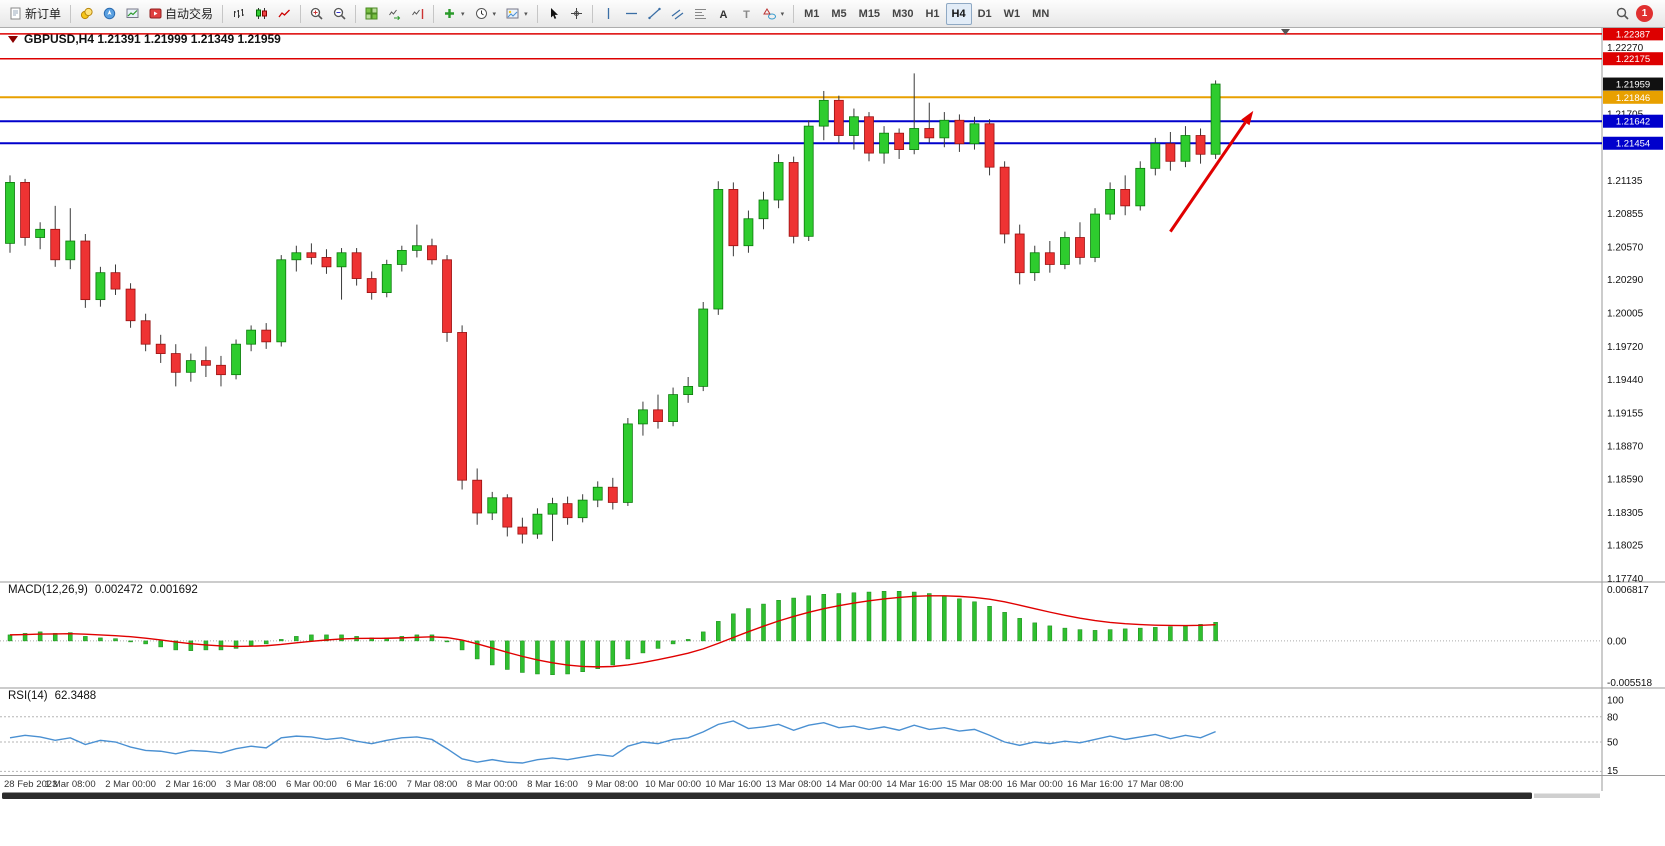 Image resolution: width=1665 pixels, height=846 pixels. I want to click on text-button: A, so click(723, 14).